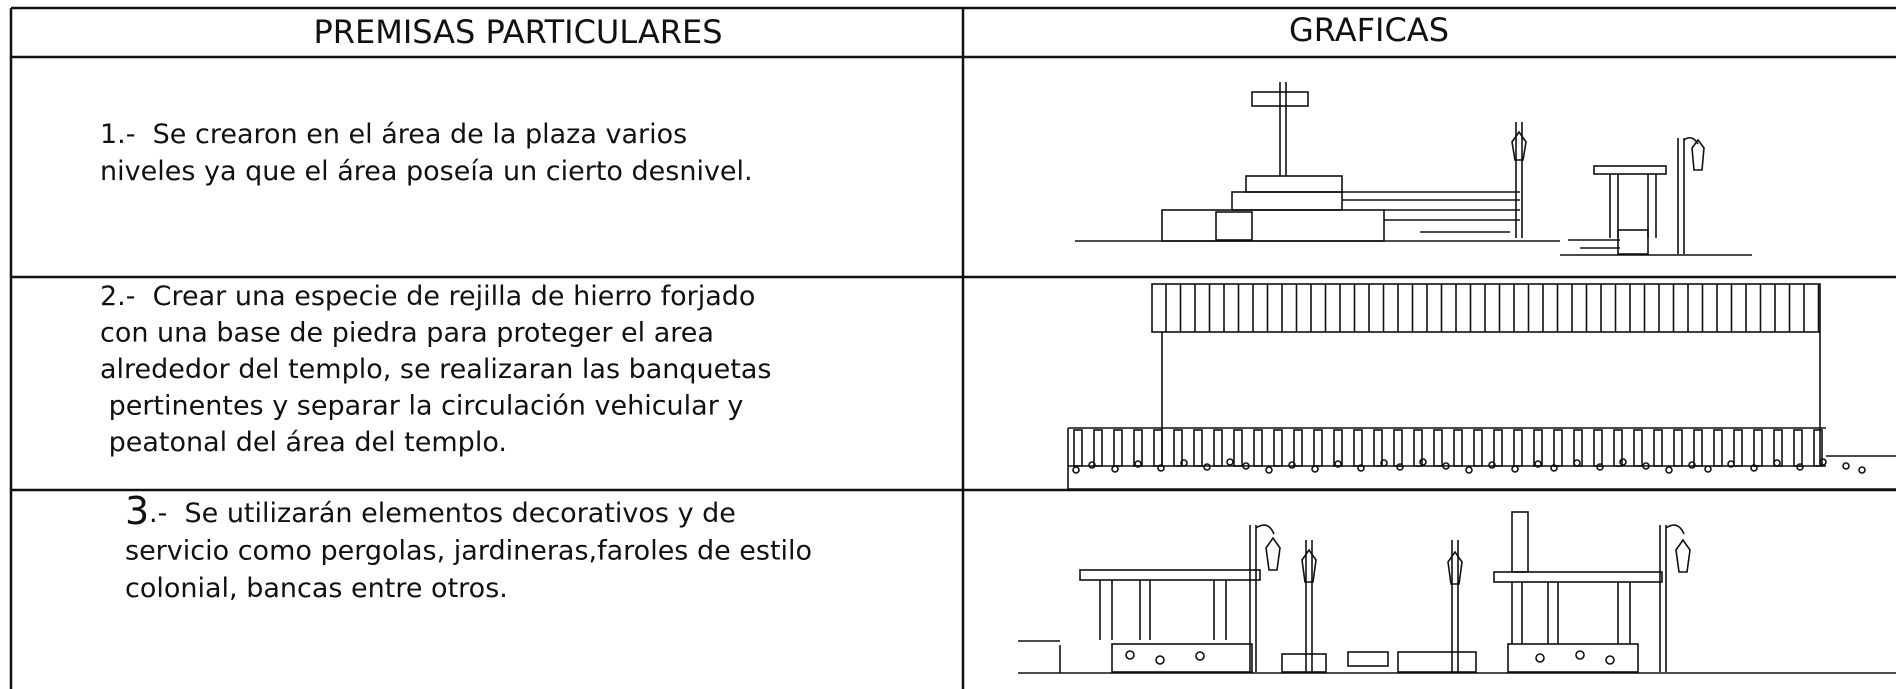 This screenshot has height=689, width=1896. What do you see at coordinates (1369, 30) in the screenshot?
I see `header-right: GRAFICAS` at bounding box center [1369, 30].